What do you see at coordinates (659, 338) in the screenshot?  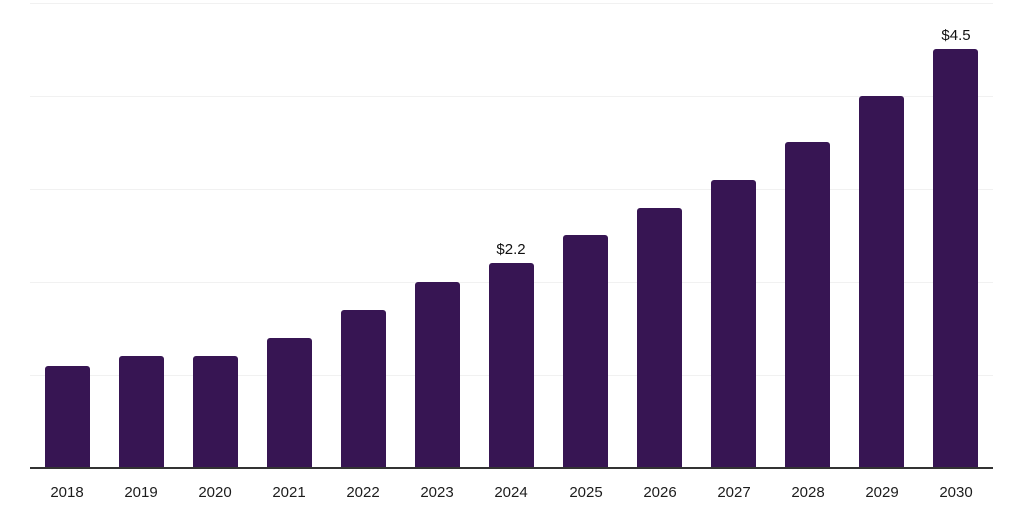 I see `bar-2026` at bounding box center [659, 338].